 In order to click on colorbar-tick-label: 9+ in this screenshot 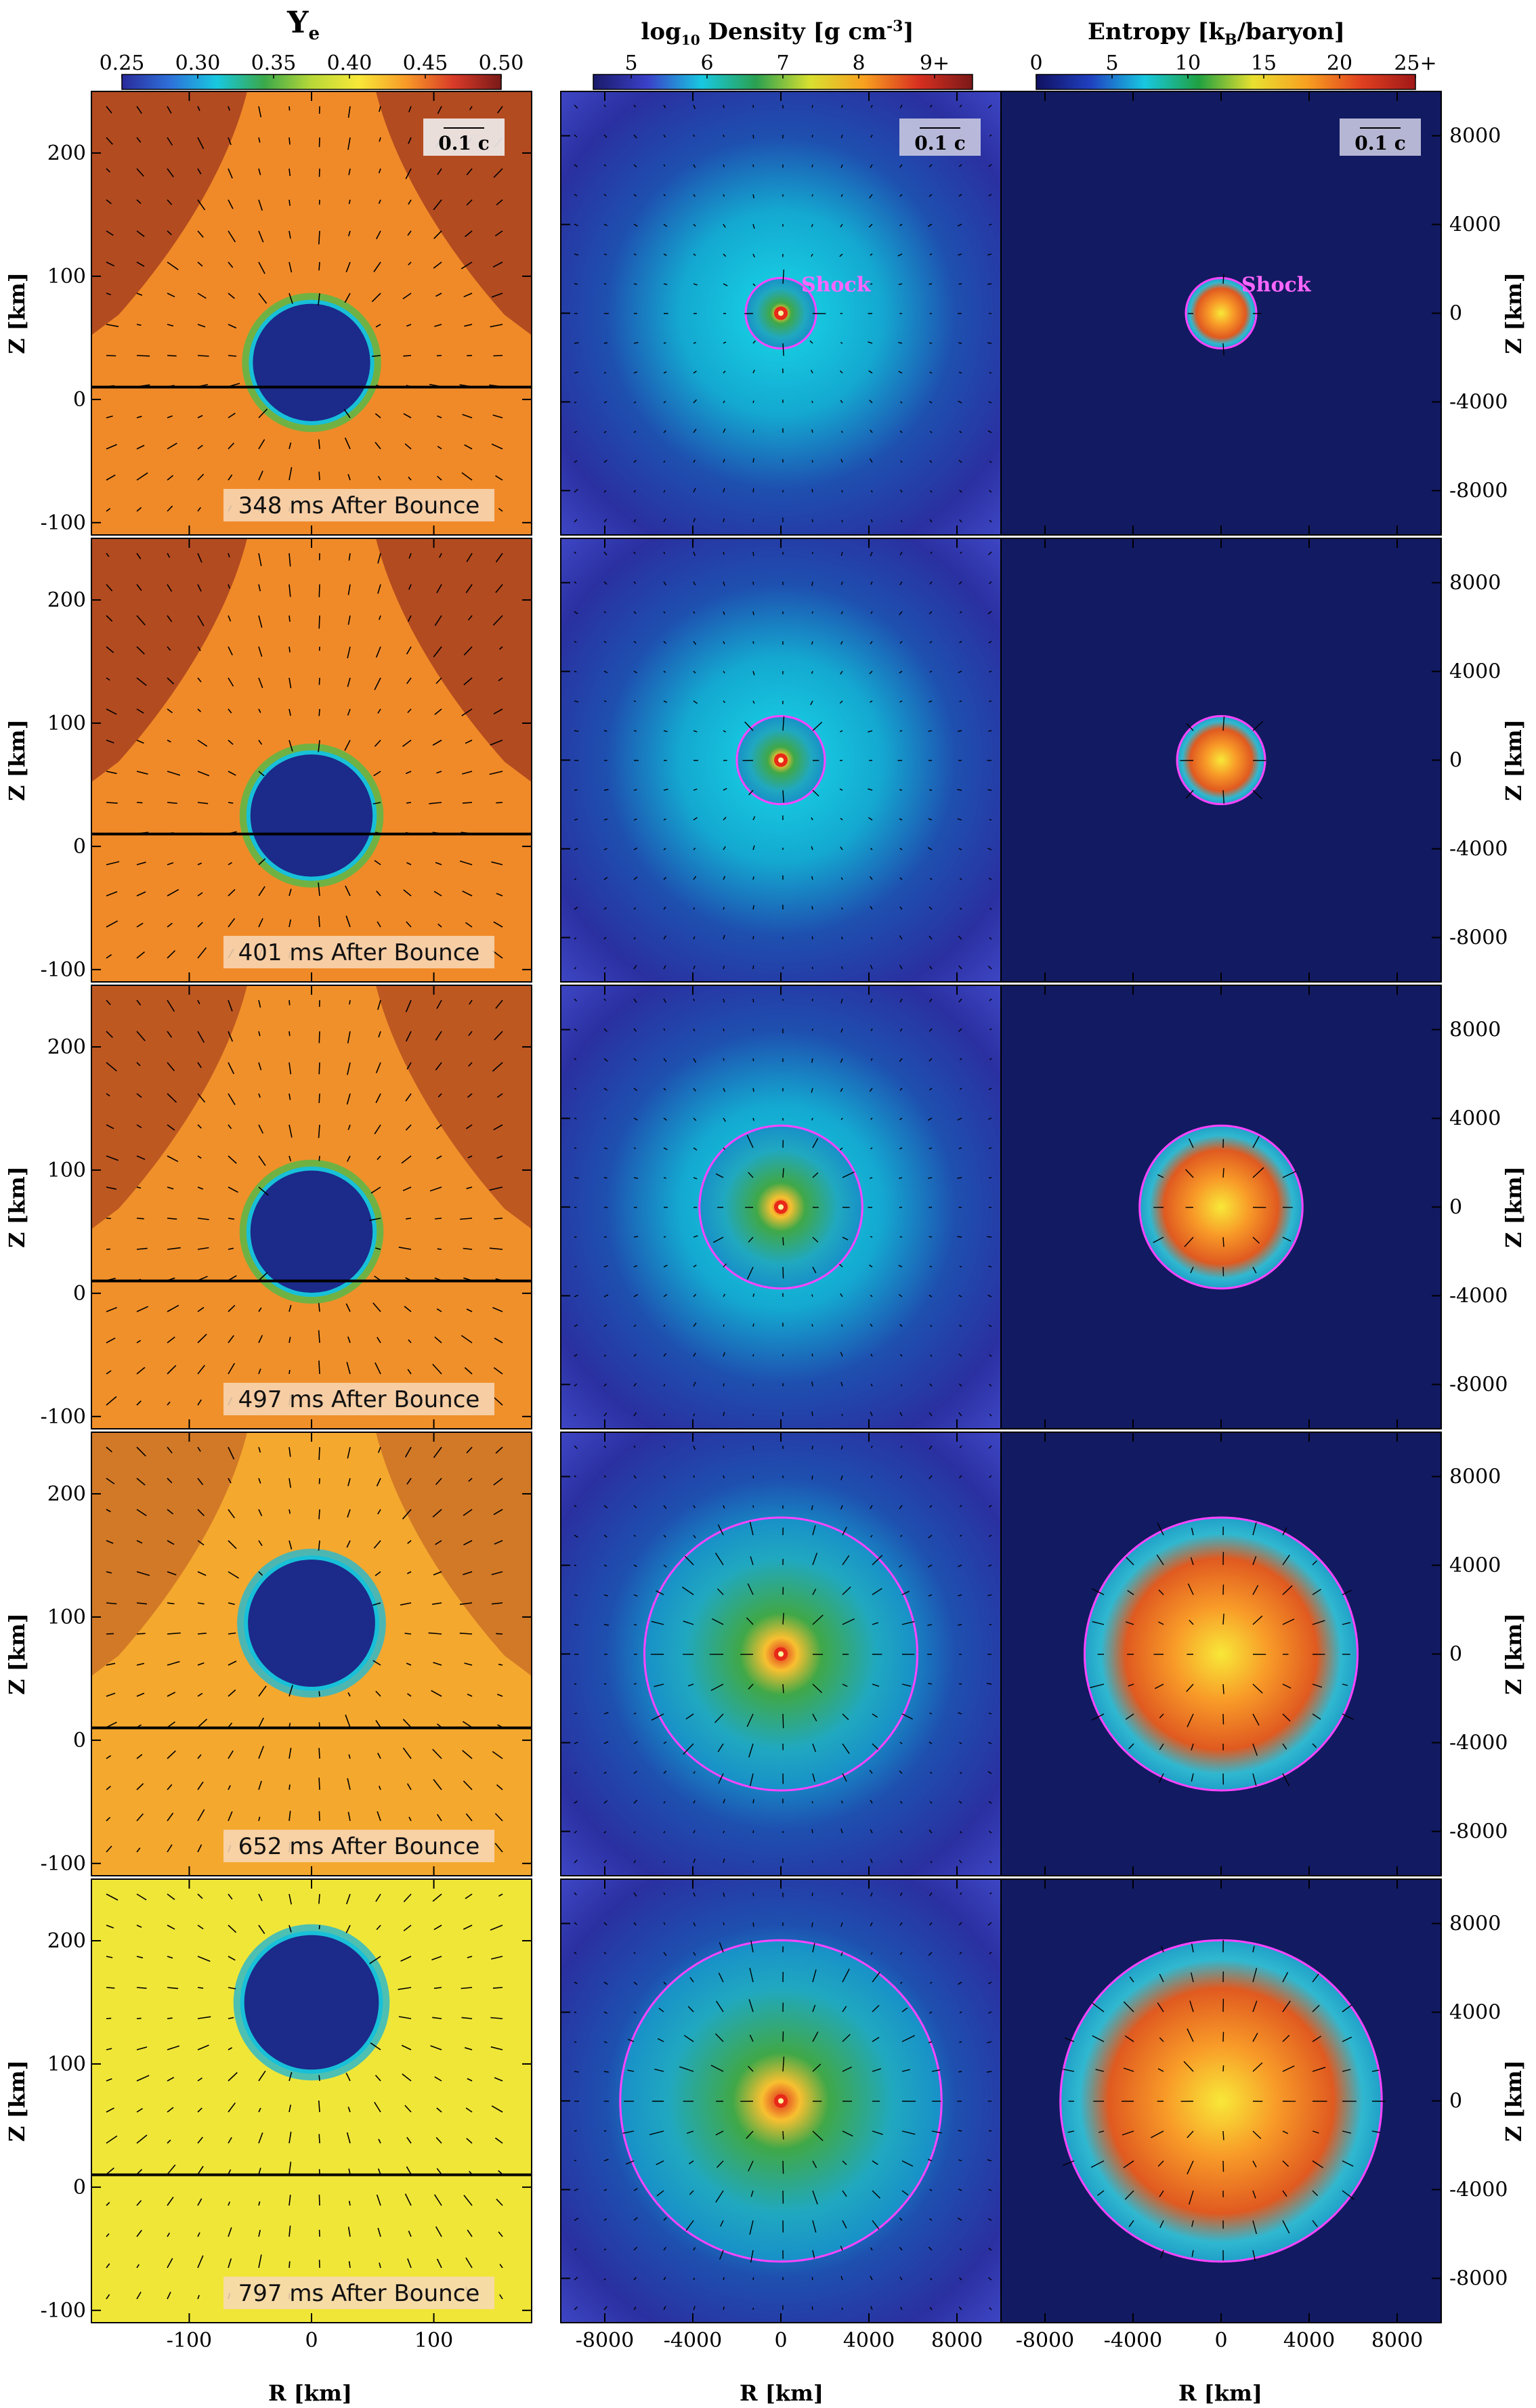, I will do `click(935, 63)`.